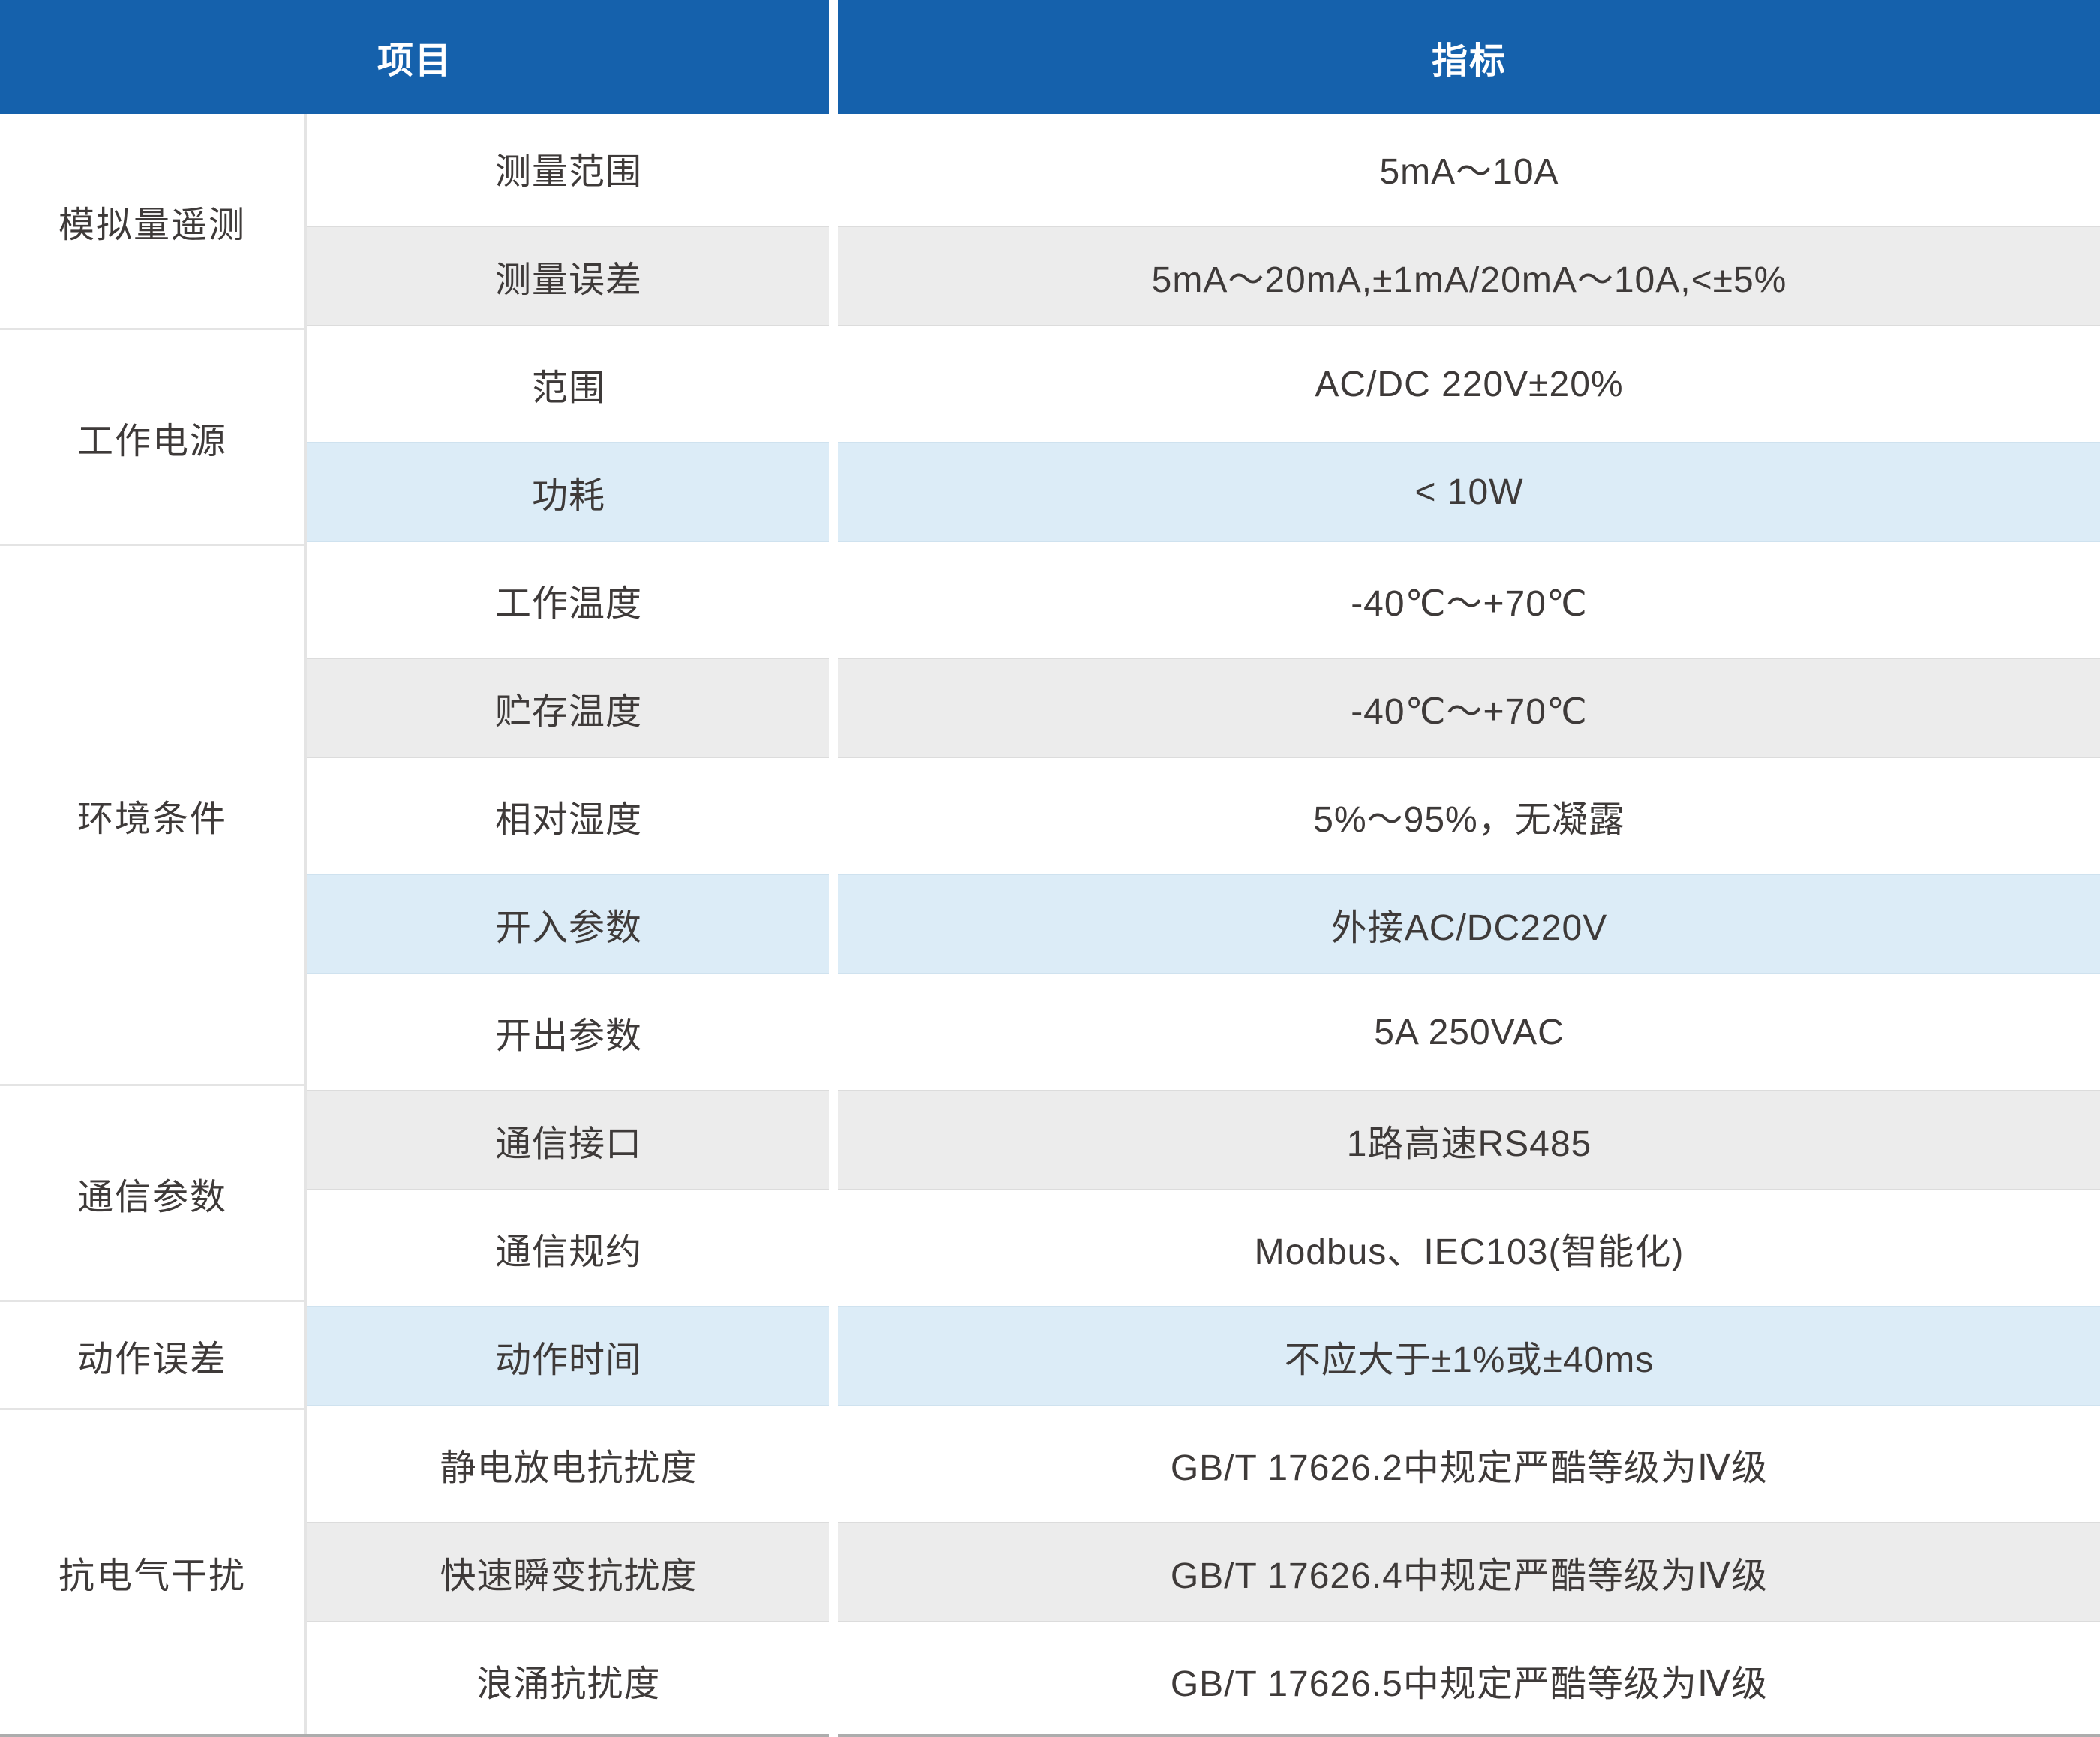  Describe the element at coordinates (1469, 276) in the screenshot. I see `value-cell: 5mA～20mA,±1mA/20mA～10A,<±5%` at that location.